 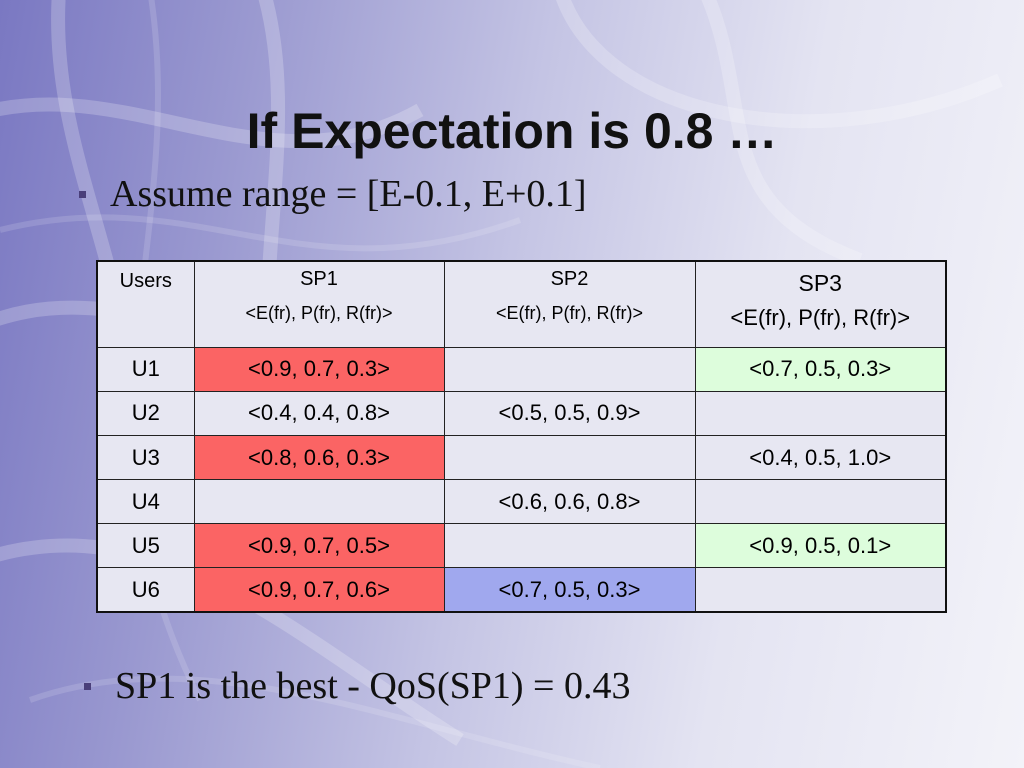 What do you see at coordinates (348, 194) in the screenshot?
I see `bullet-text: Assume range = [E-0.1, E+0.1]` at bounding box center [348, 194].